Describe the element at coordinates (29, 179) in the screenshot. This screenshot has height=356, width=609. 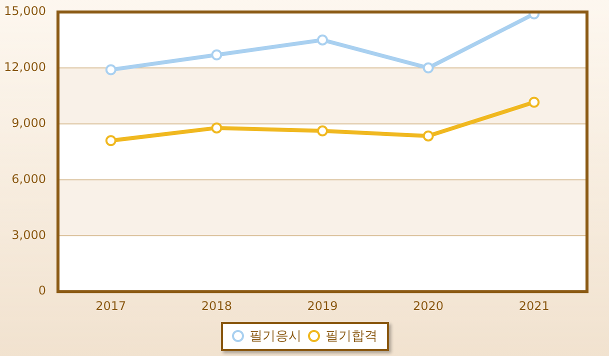
I see `y-tick-label: 6,000` at that location.